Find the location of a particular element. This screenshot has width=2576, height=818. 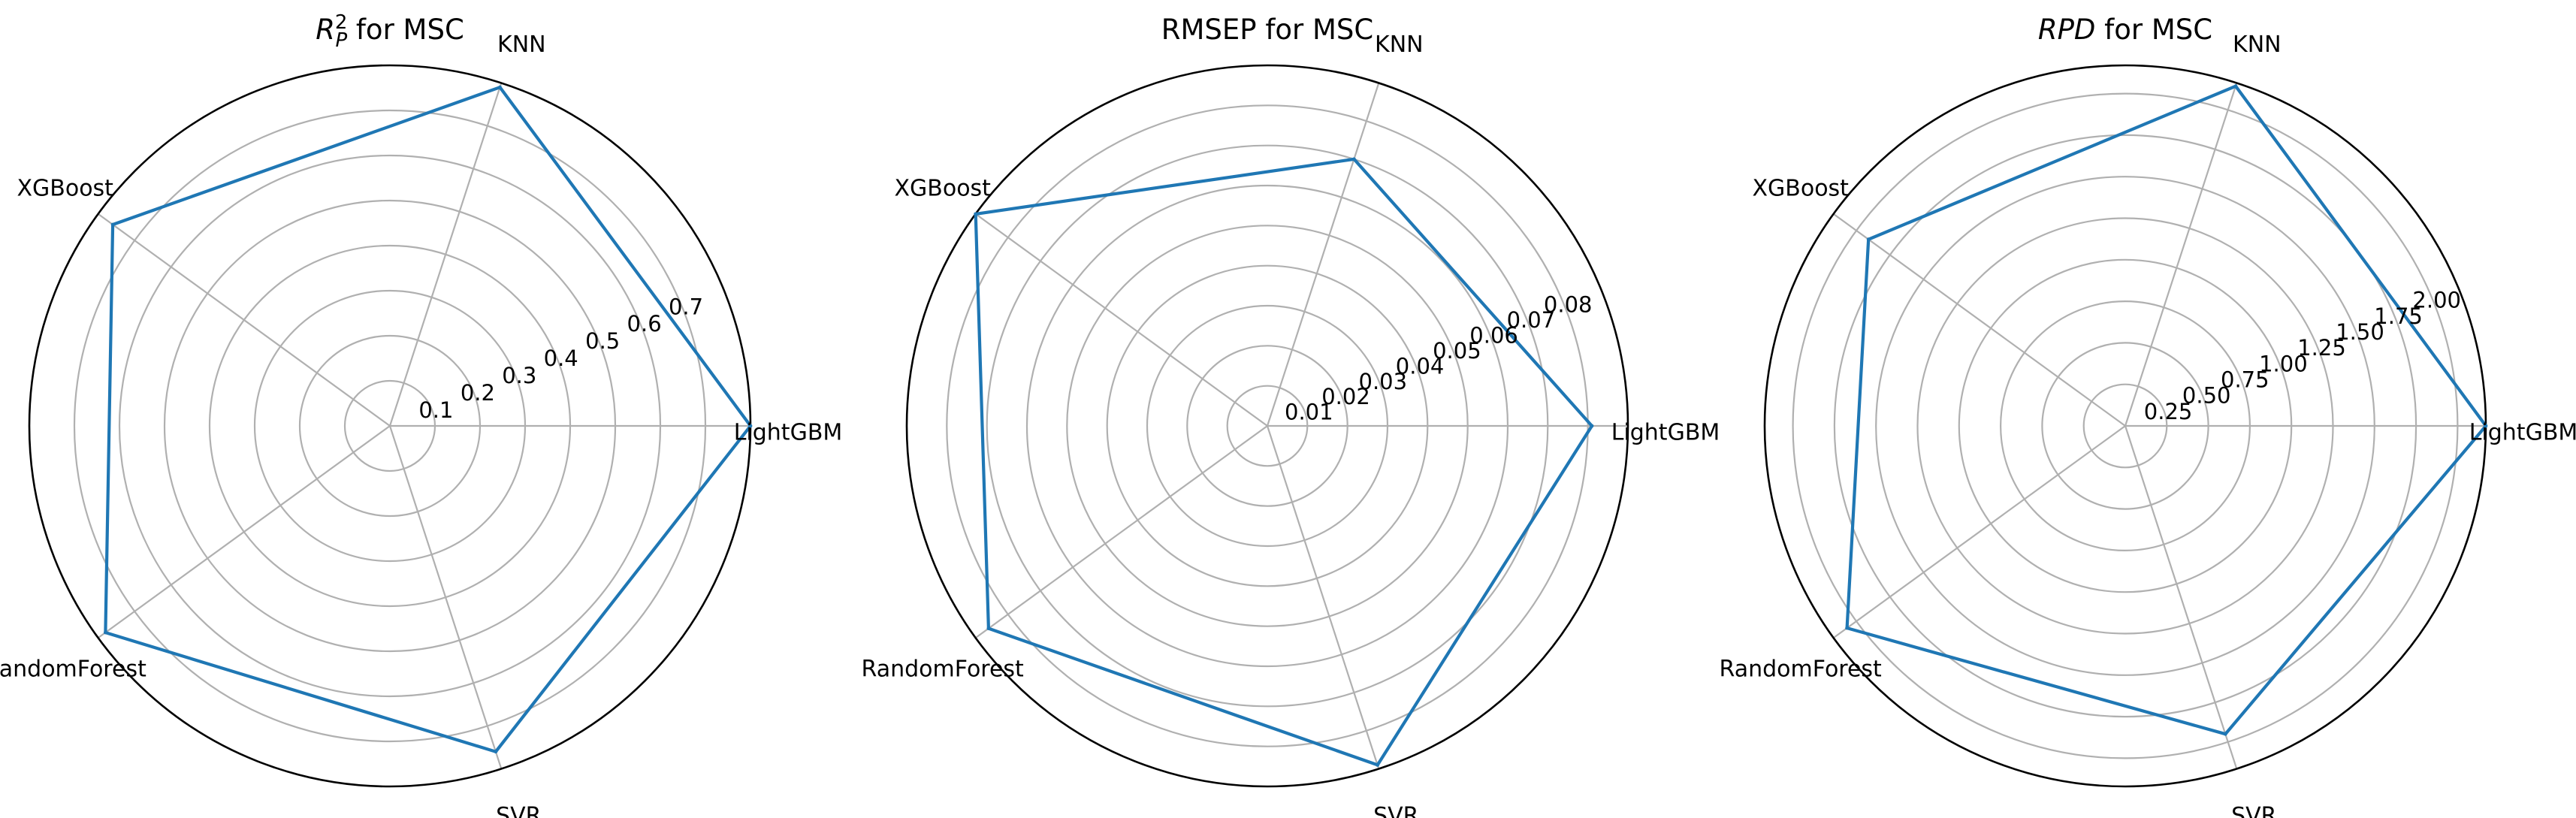

rmsep-category-label: XGBoost is located at coordinates (942, 189).